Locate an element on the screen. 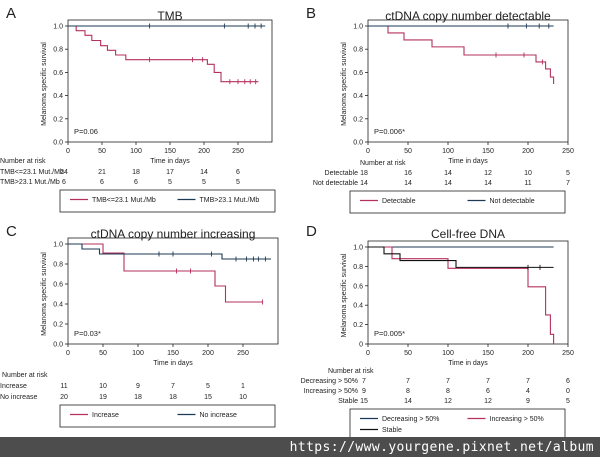 The width and height of the screenshot is (600, 457). risk-count: 8 is located at coordinates (448, 391).